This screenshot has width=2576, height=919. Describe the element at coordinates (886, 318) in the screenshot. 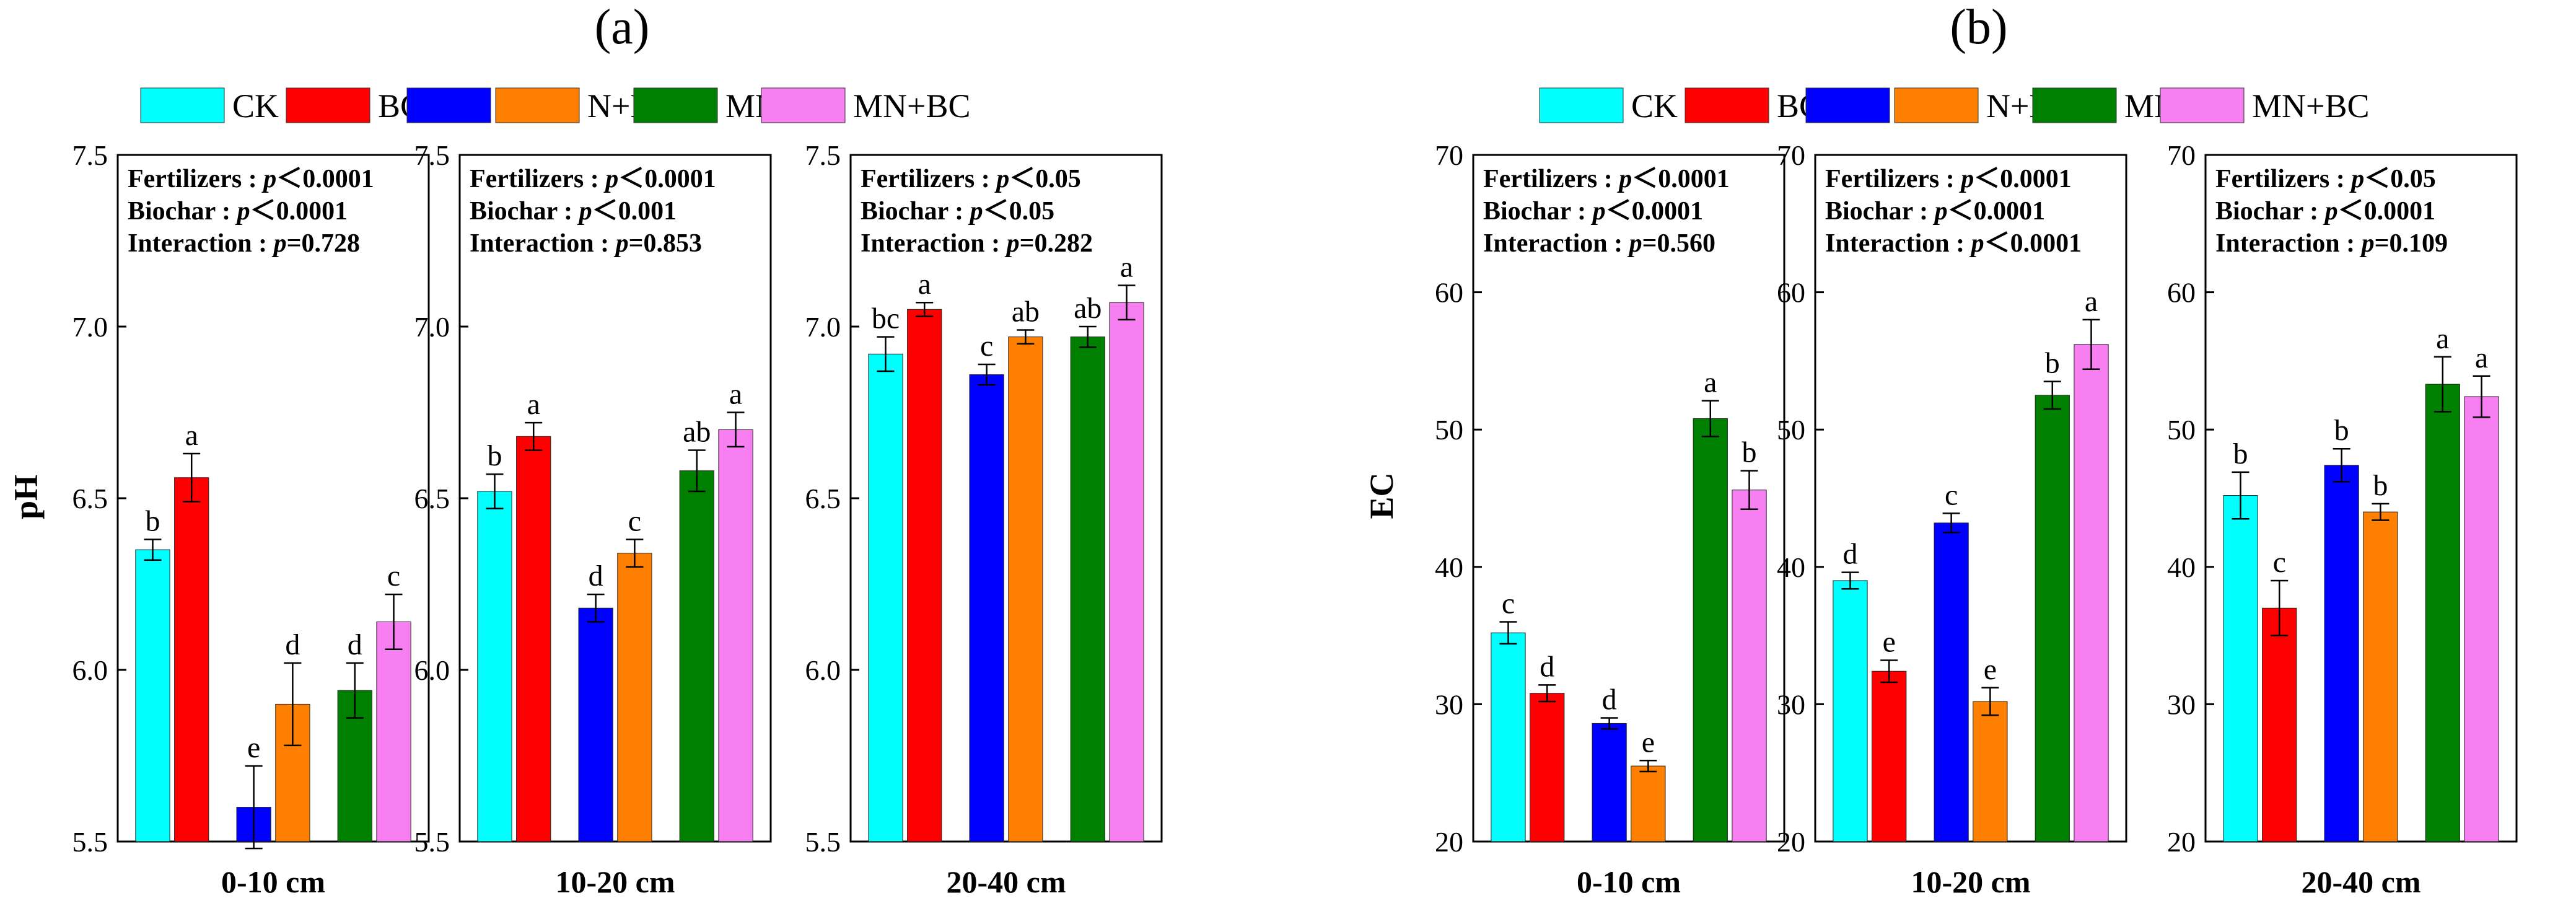

I see `significance-letter: bc` at that location.